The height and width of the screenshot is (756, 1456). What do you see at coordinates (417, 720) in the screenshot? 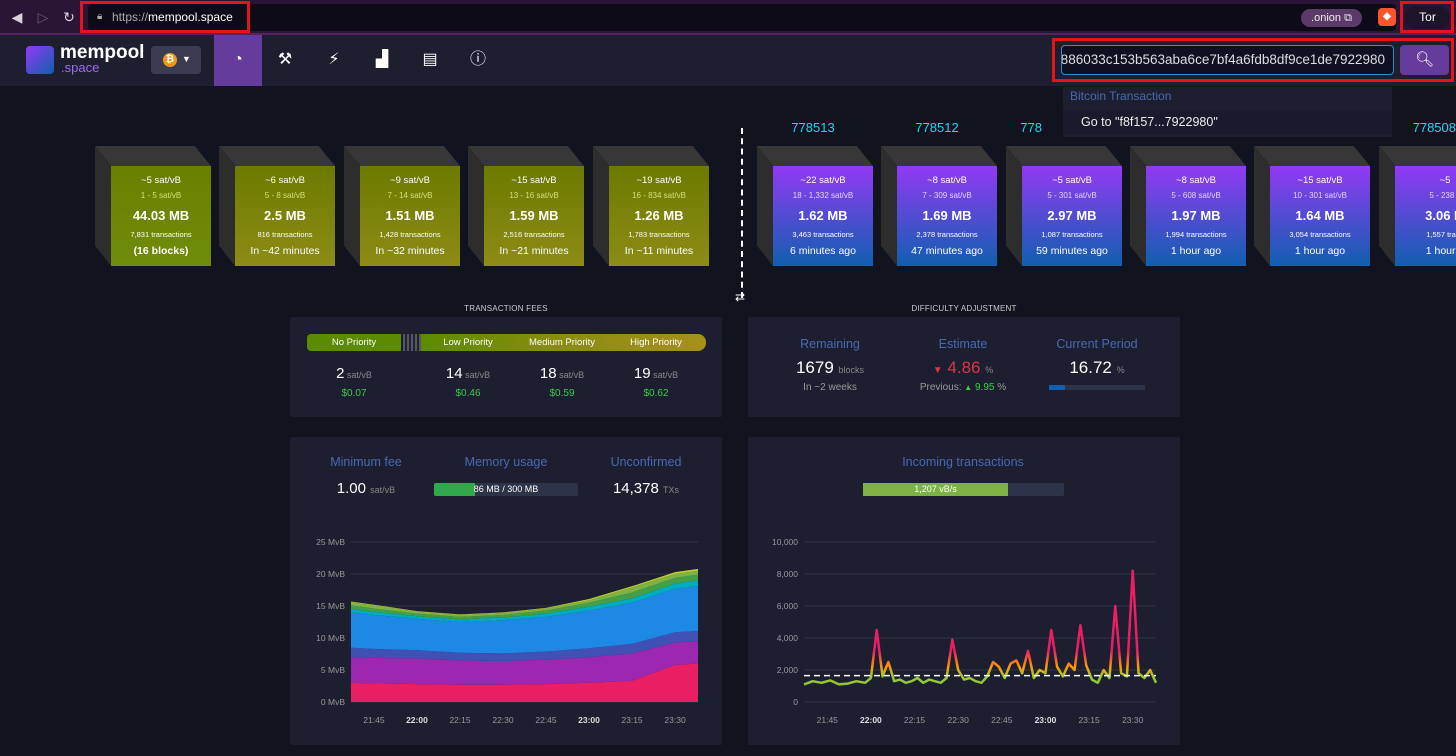
I see `x-tick-label: 22:00` at bounding box center [417, 720].